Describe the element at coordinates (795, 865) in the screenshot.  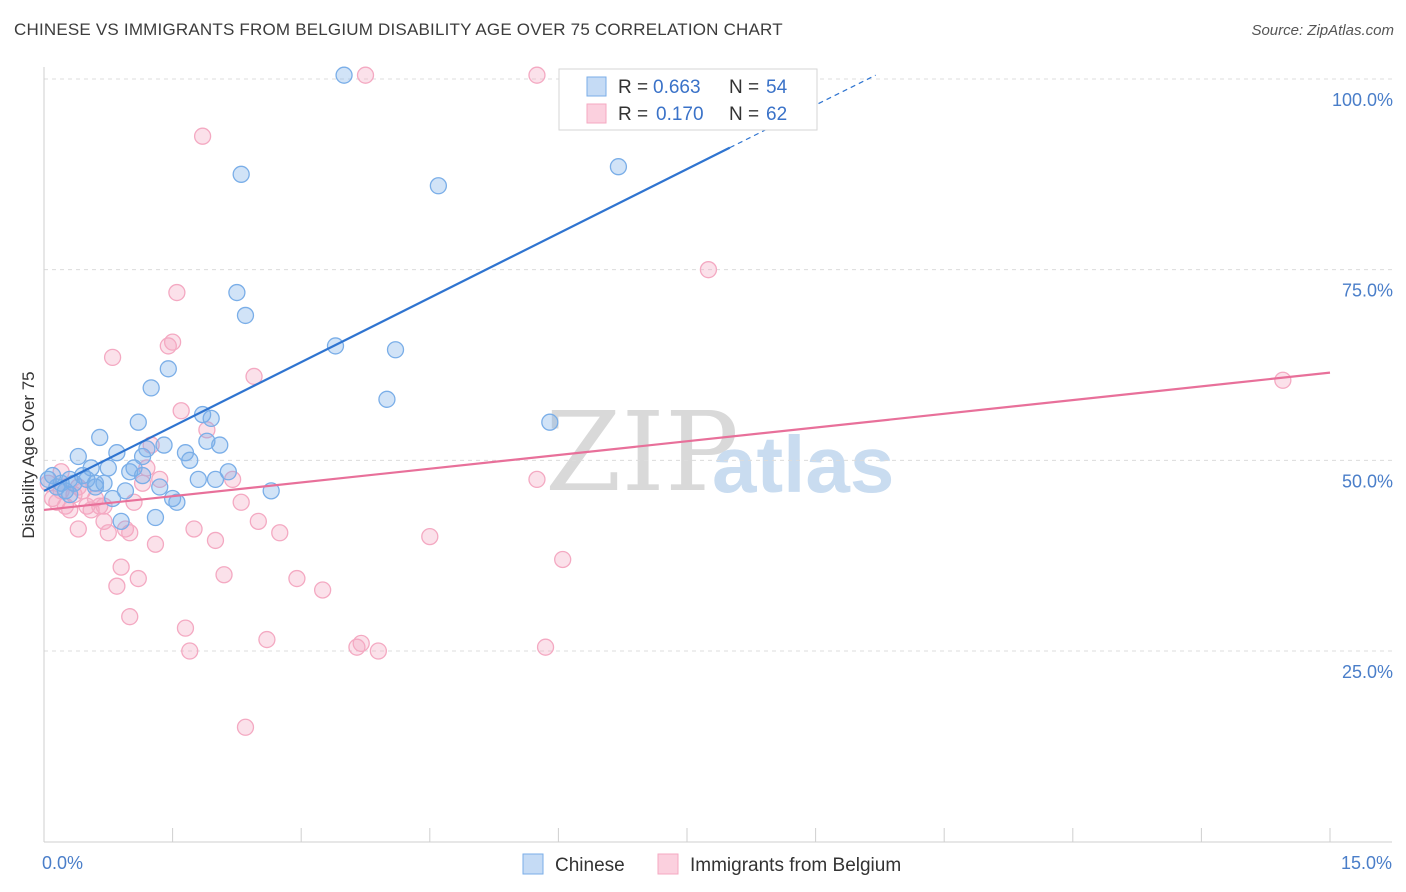
I see `bottom-legend-label-belgium: Immigrants from Belgium` at that location.